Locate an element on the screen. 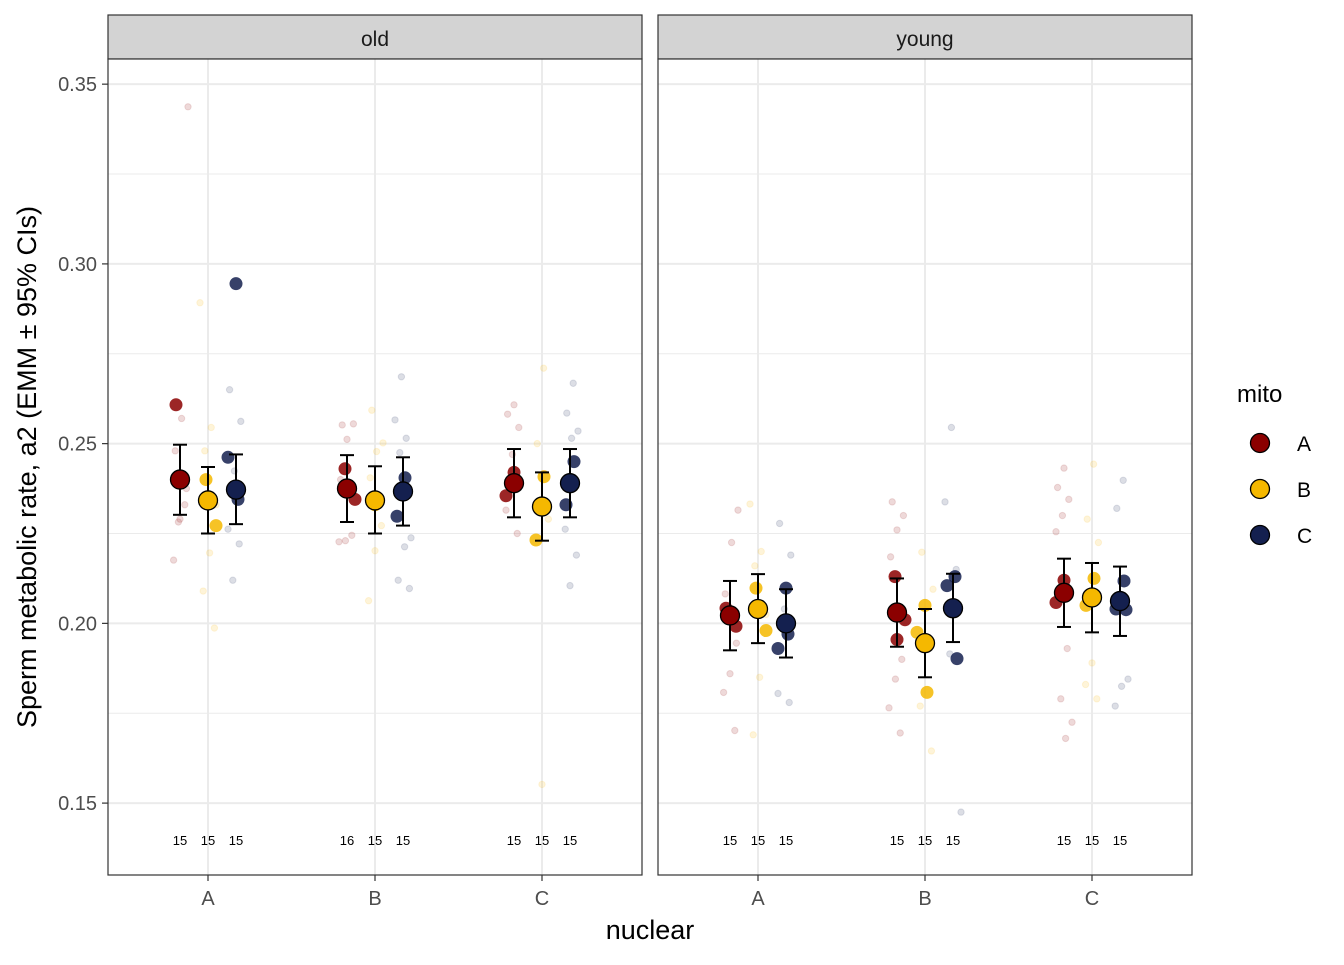 This screenshot has height=965, width=1344. group-B-B: 15 is located at coordinates (923, 698).